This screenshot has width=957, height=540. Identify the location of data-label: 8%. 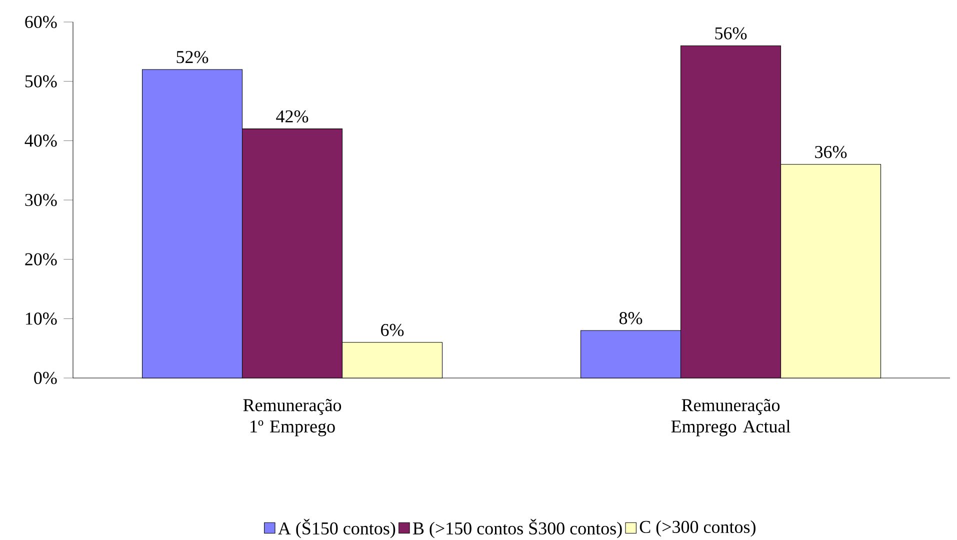
(630, 318).